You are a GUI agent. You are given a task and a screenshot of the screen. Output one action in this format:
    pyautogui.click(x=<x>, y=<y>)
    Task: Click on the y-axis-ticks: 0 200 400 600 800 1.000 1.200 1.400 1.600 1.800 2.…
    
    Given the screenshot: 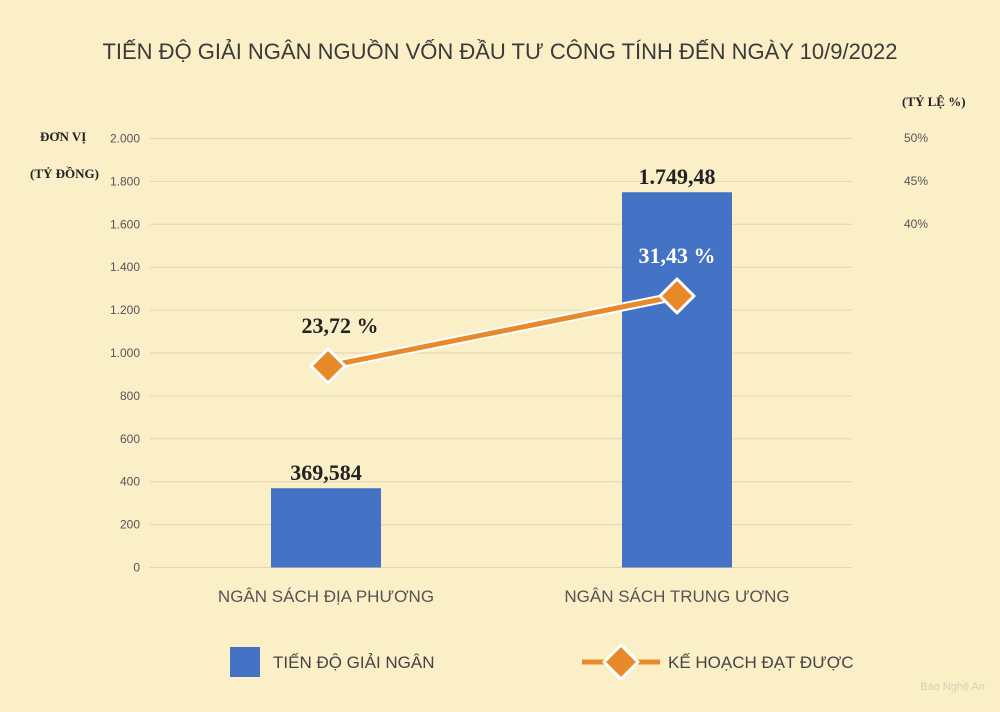 What is the action you would take?
    pyautogui.click(x=125, y=353)
    